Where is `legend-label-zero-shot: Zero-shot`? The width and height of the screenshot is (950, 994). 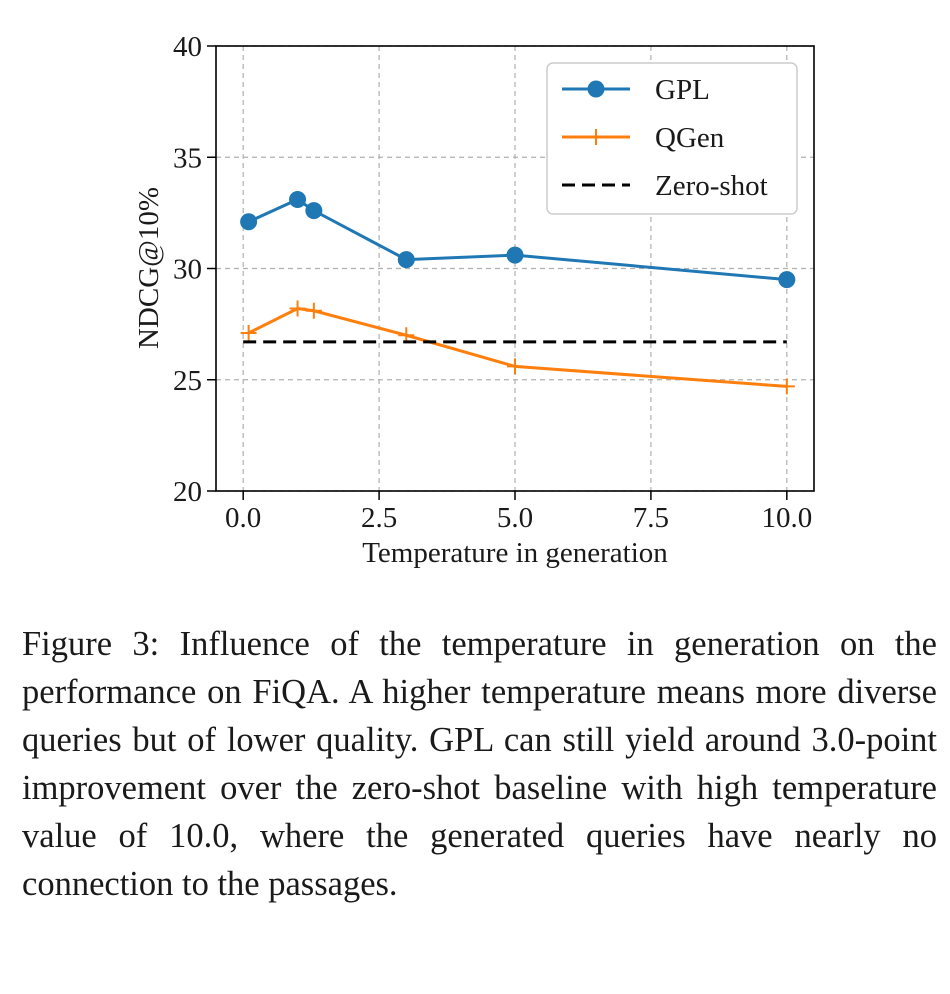 legend-label-zero-shot: Zero-shot is located at coordinates (711, 186).